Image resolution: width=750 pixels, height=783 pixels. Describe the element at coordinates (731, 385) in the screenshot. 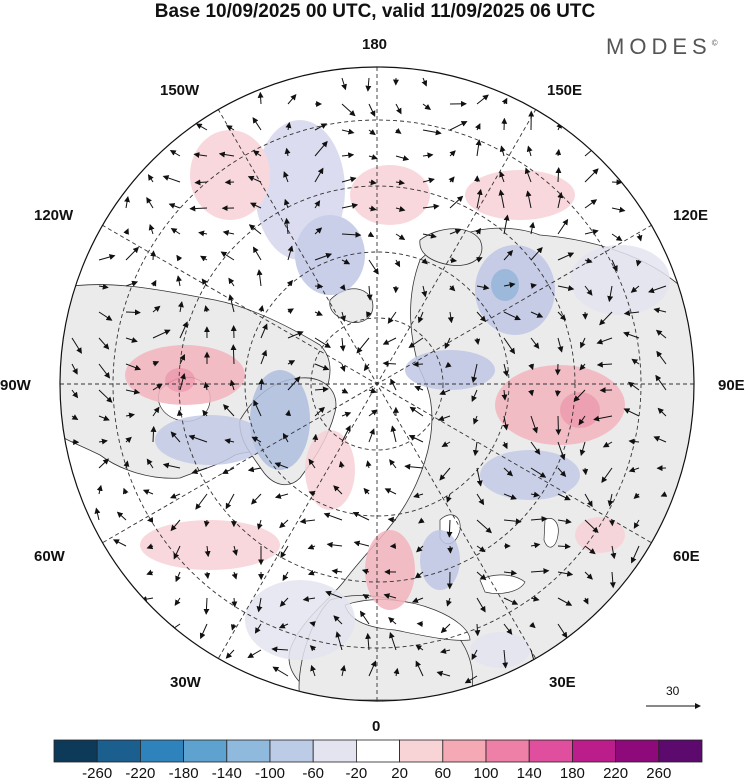

I see `lon-label-90e: 90E` at that location.